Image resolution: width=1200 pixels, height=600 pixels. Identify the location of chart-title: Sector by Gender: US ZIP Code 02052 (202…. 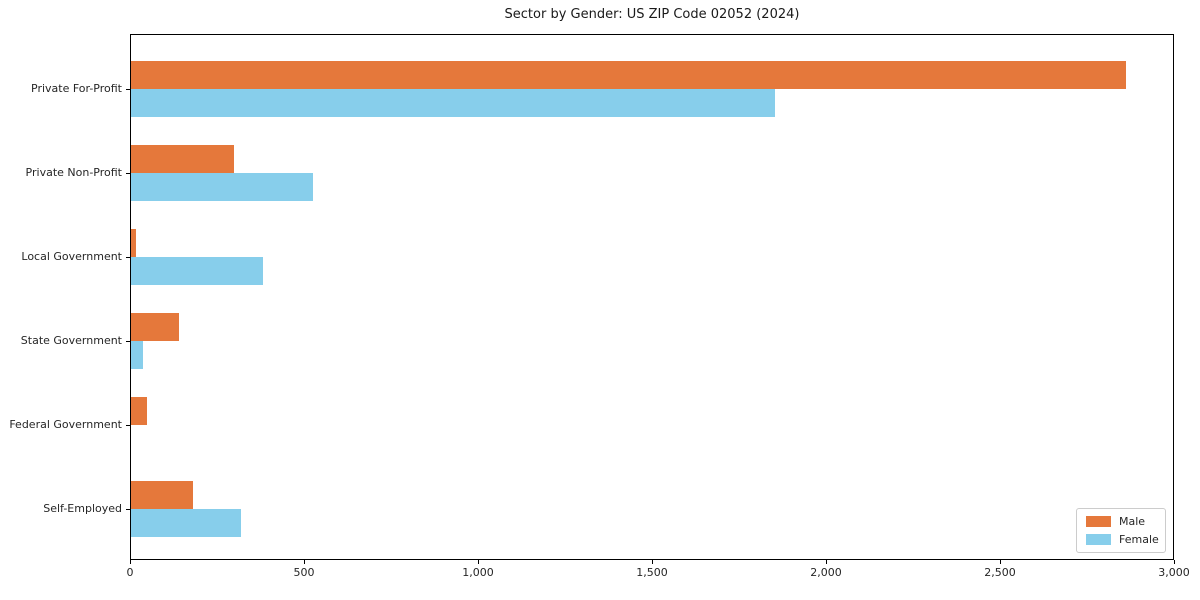
(652, 14).